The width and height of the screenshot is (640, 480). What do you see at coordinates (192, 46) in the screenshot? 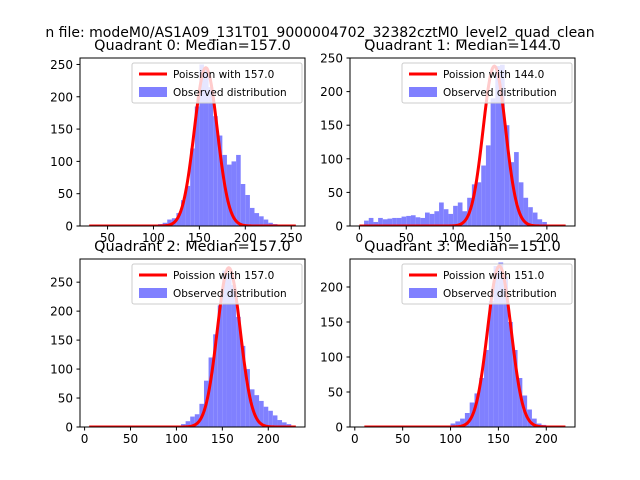
I see `quadrant-0-title: Quadrant 0: Median=157.0` at bounding box center [192, 46].